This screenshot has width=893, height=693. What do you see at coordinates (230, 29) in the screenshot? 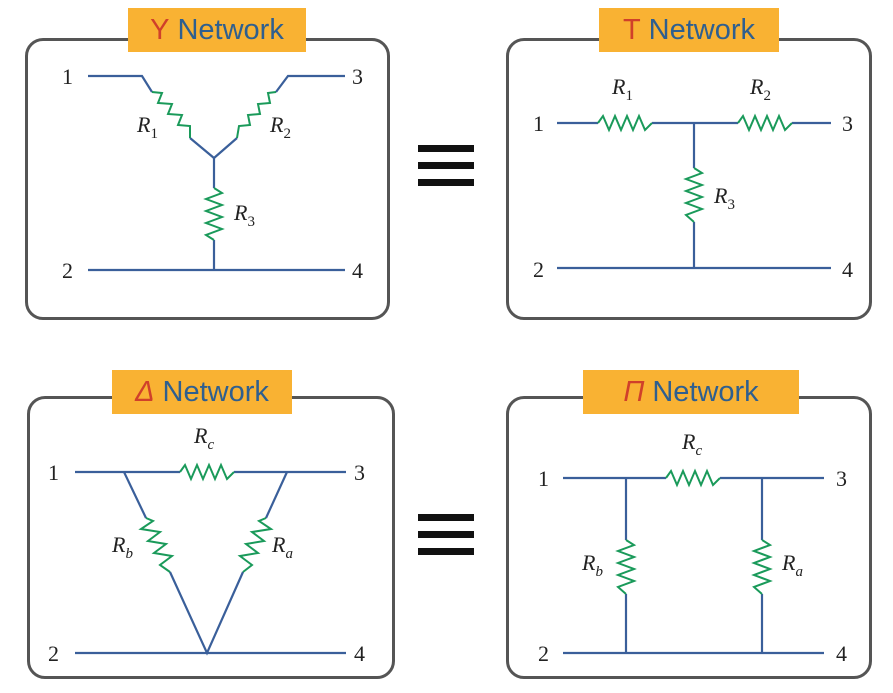
I see `y-title-text: Network` at bounding box center [230, 29].